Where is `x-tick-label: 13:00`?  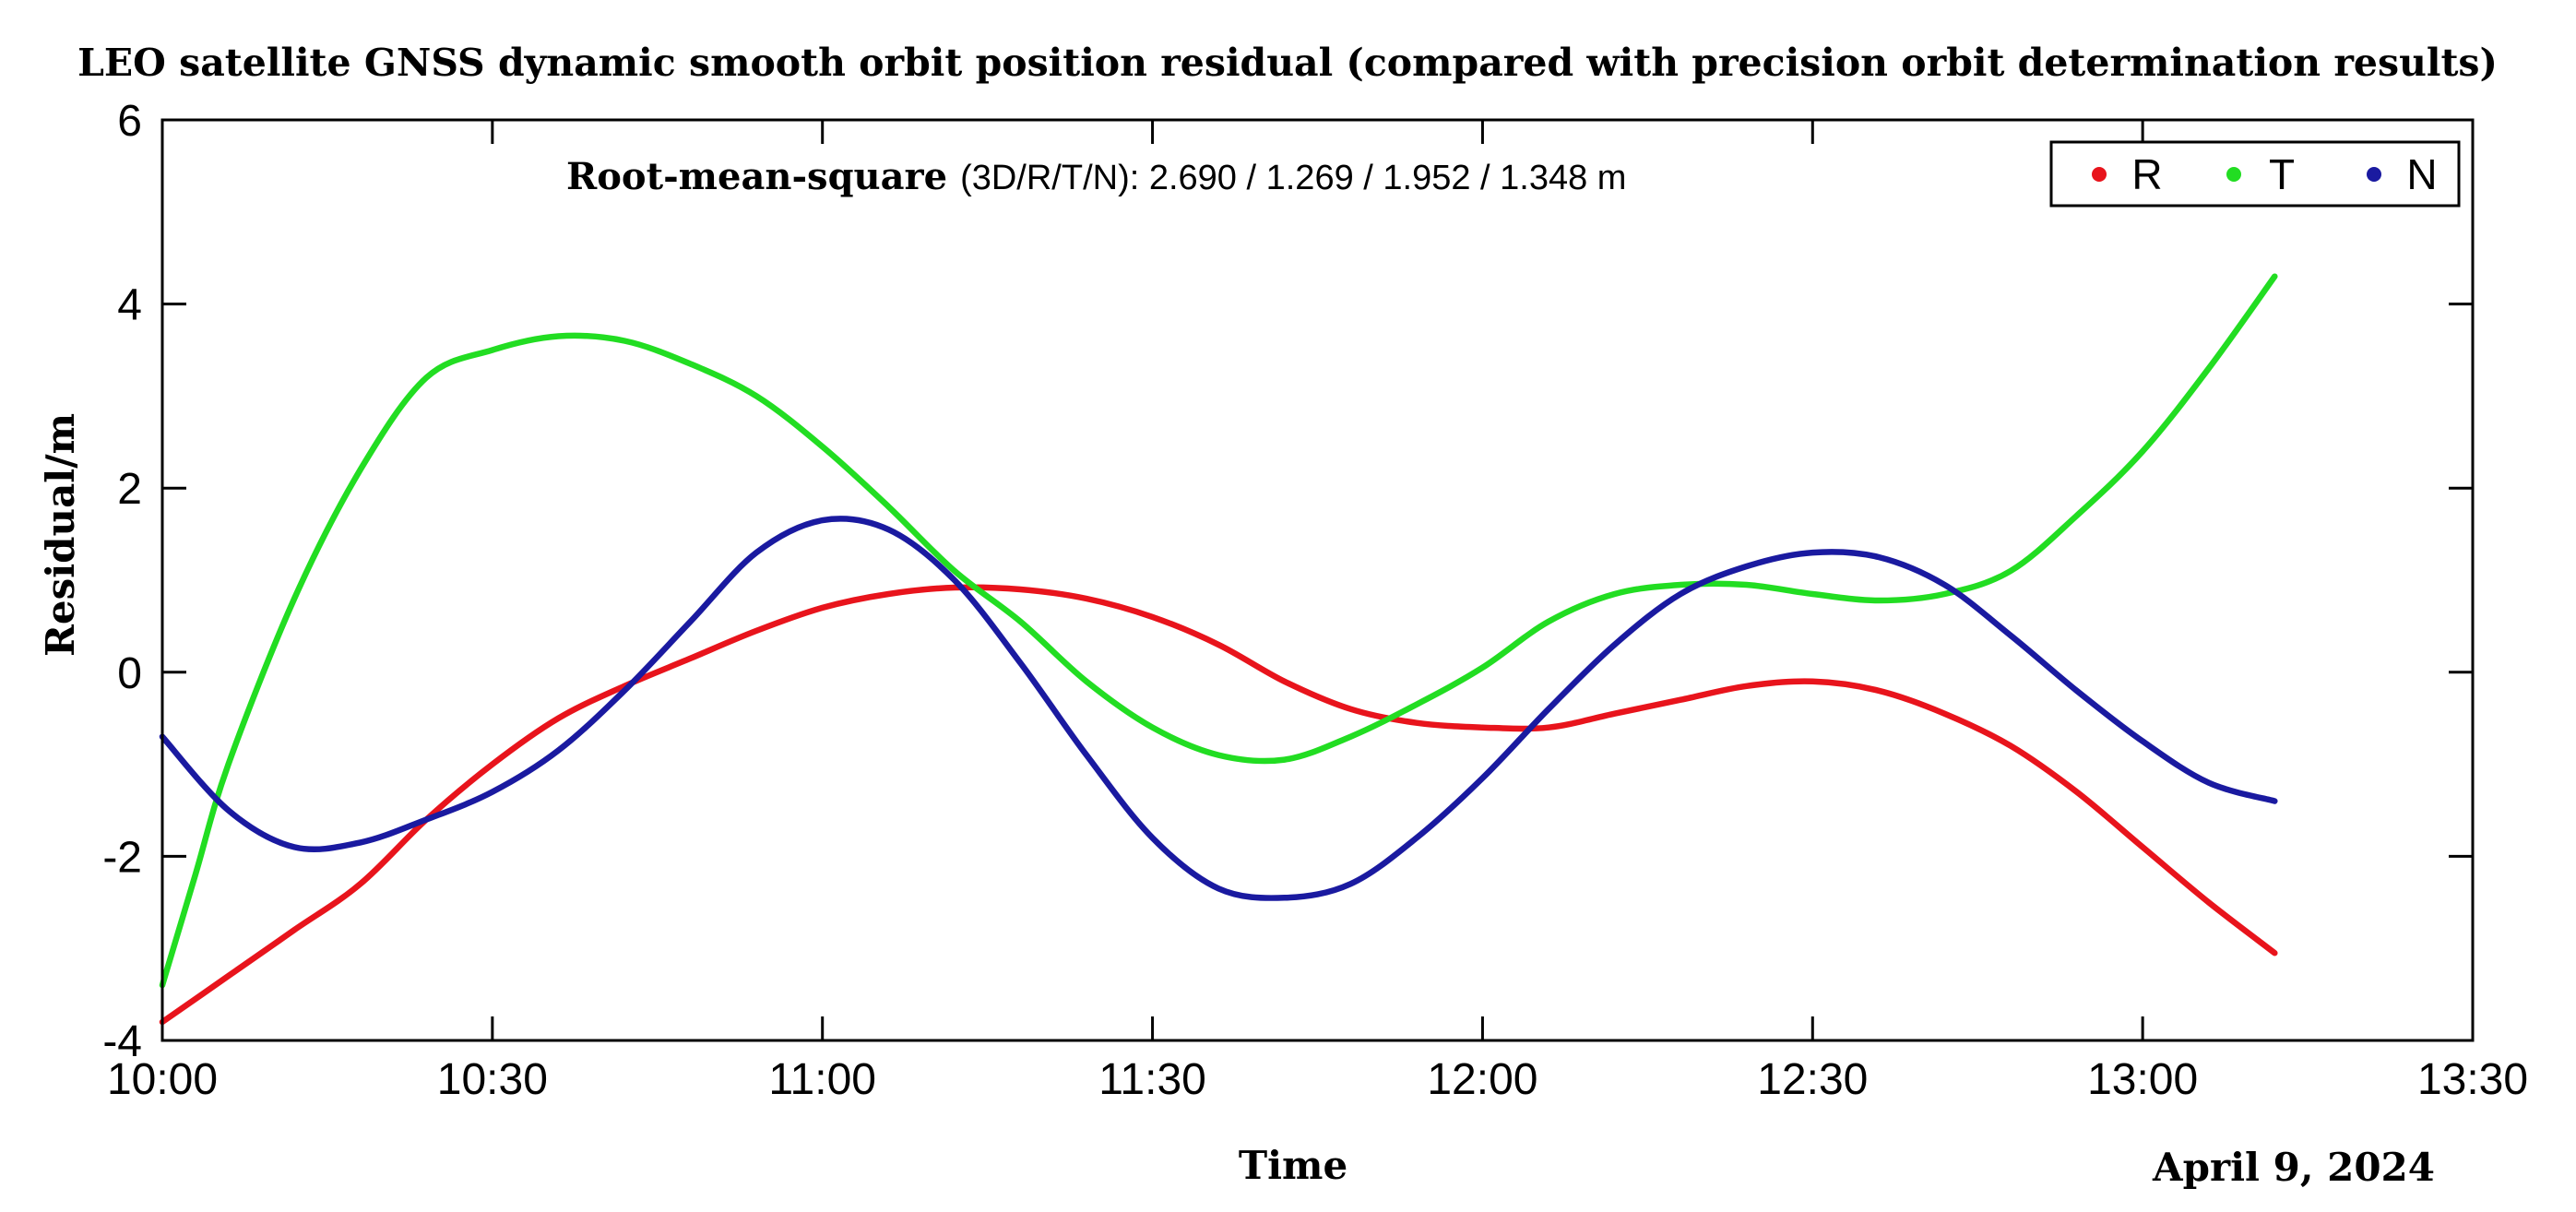
x-tick-label: 13:00 is located at coordinates (2142, 1079).